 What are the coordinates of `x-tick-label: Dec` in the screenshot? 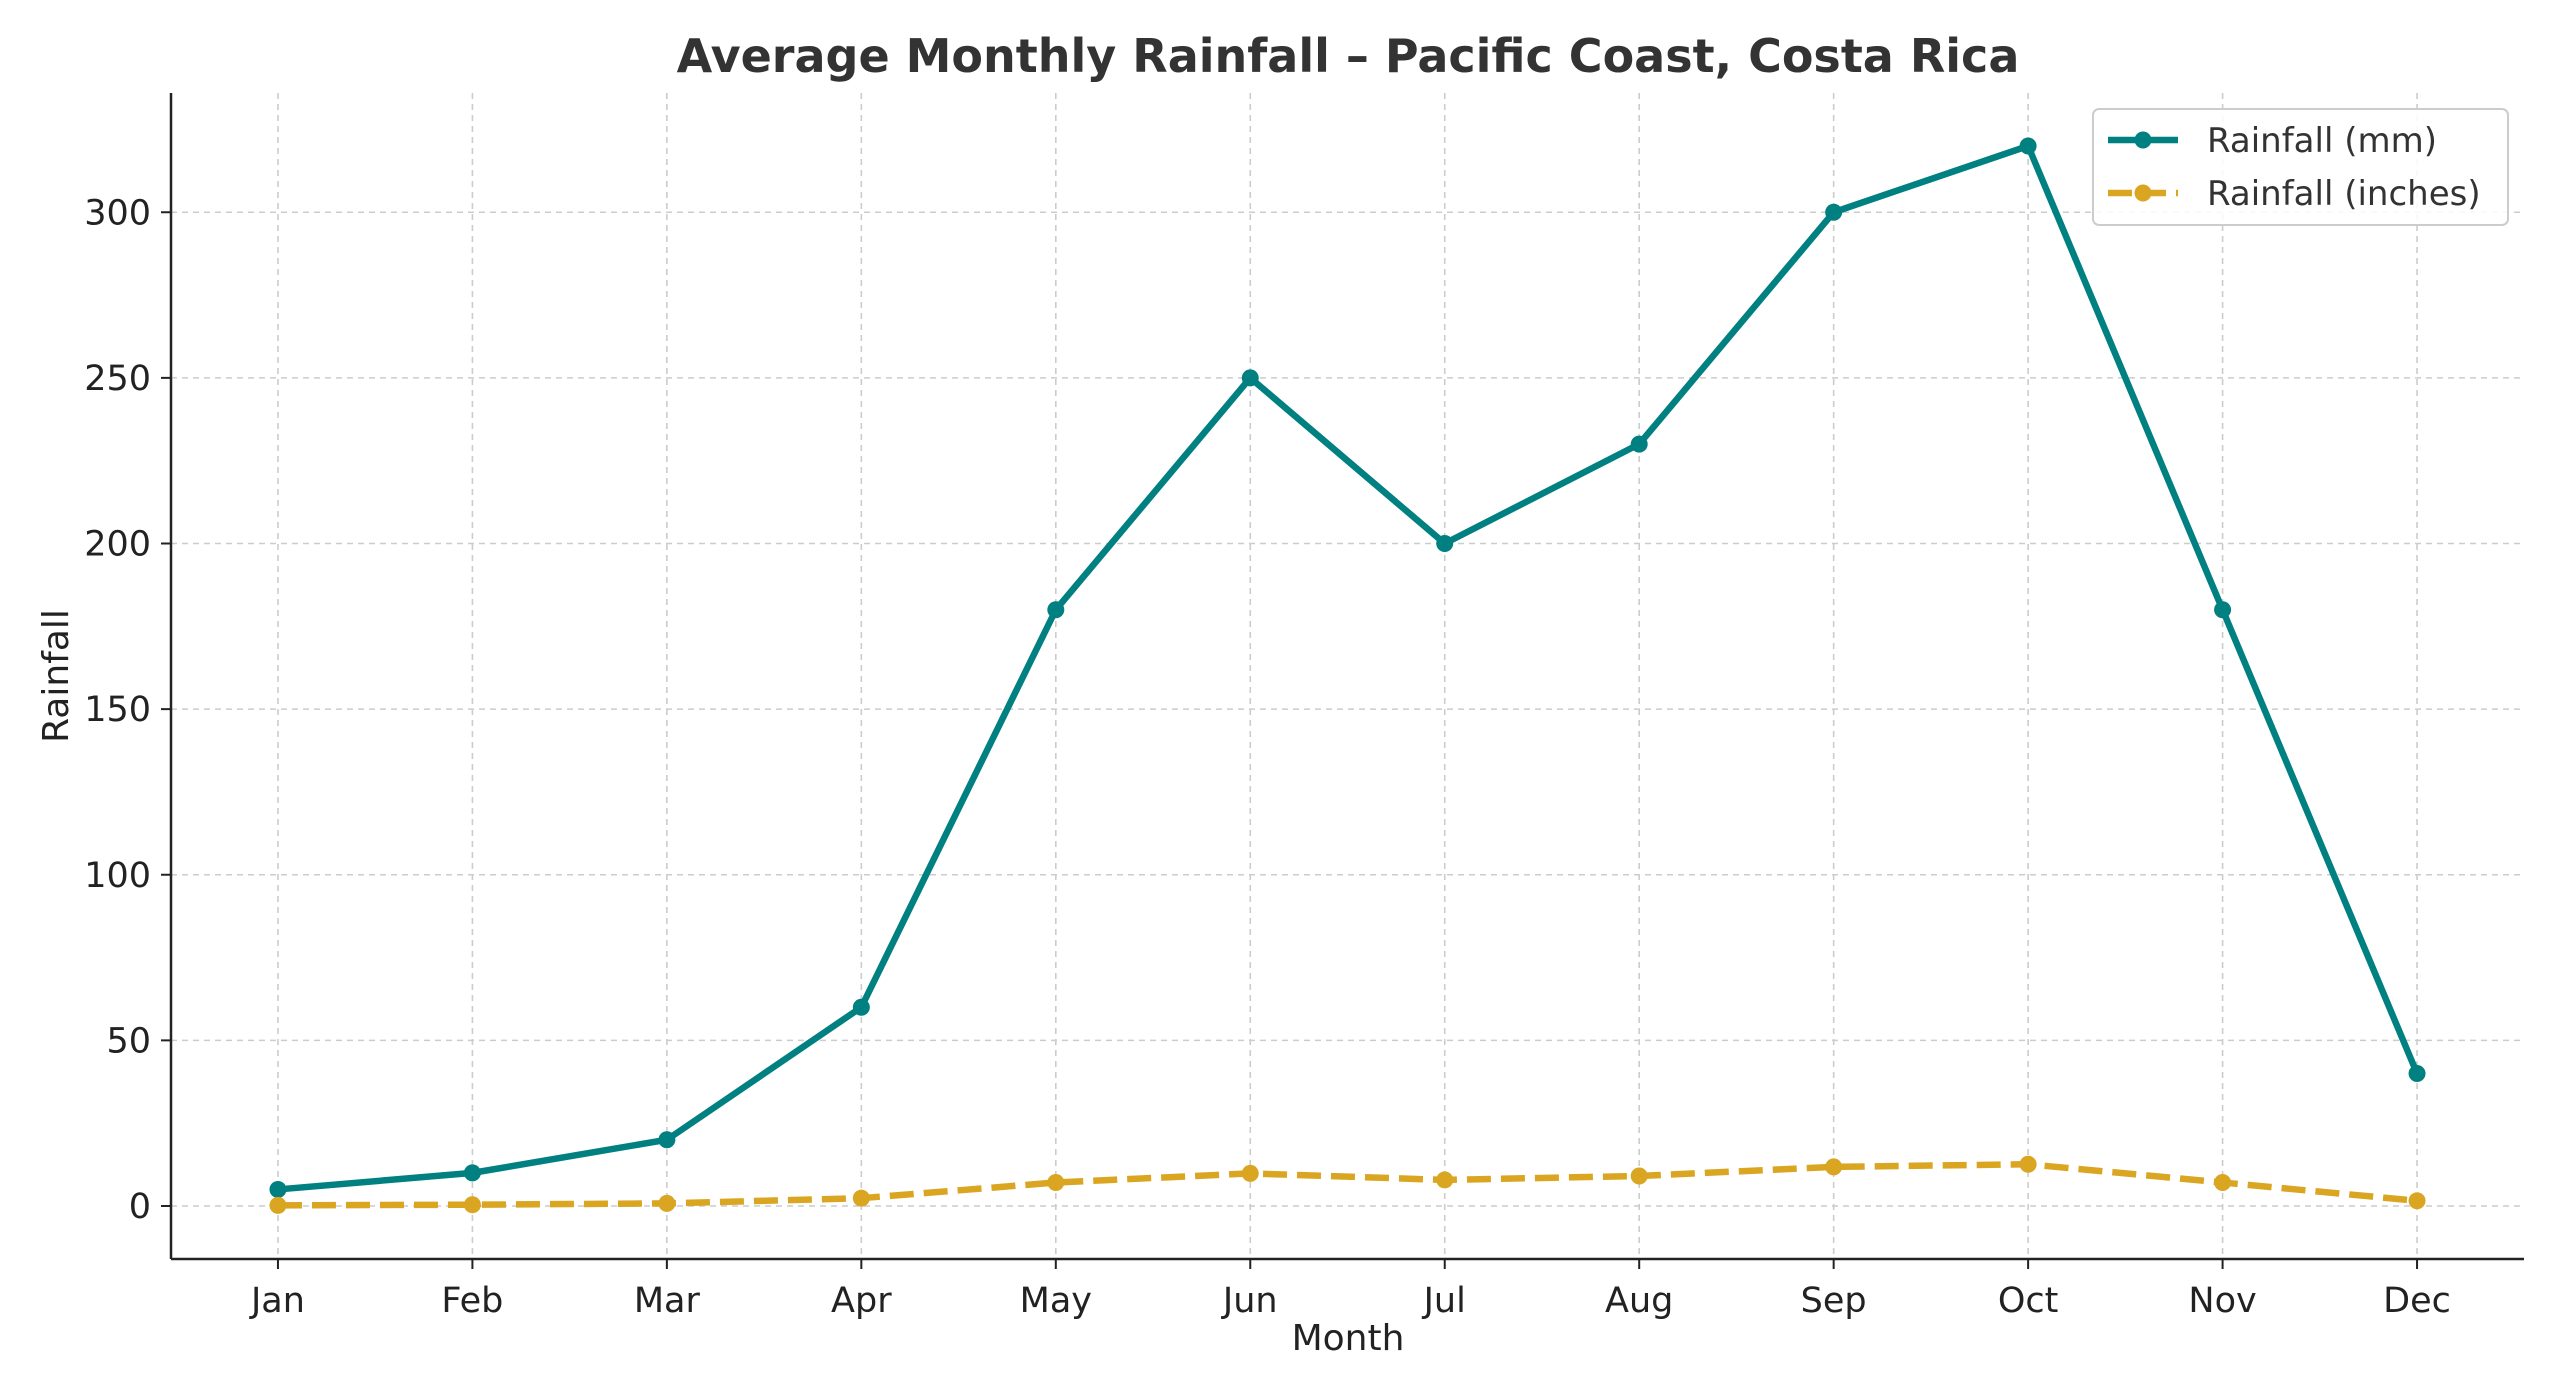 It's located at (2417, 1301).